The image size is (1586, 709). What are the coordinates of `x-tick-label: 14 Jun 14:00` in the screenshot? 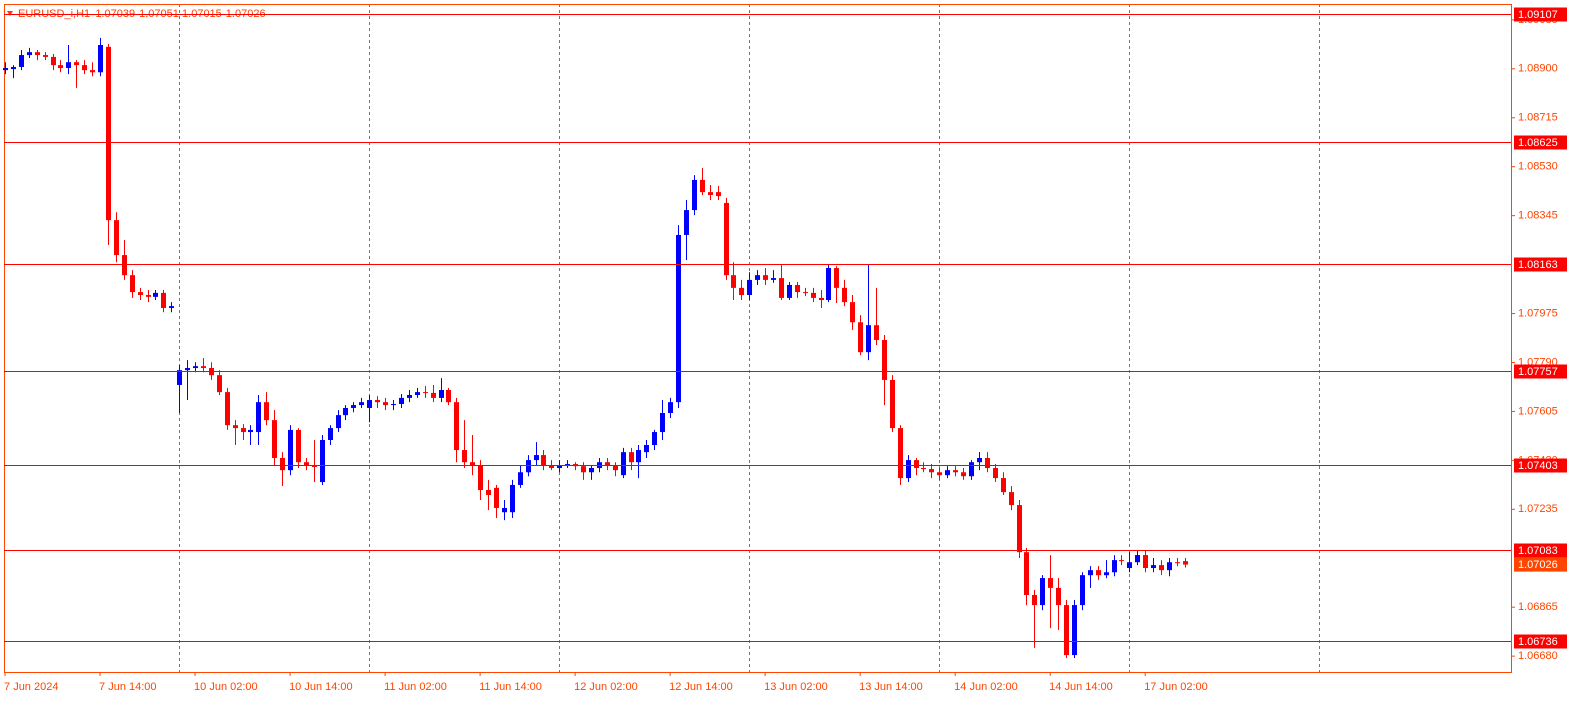 It's located at (1081, 687).